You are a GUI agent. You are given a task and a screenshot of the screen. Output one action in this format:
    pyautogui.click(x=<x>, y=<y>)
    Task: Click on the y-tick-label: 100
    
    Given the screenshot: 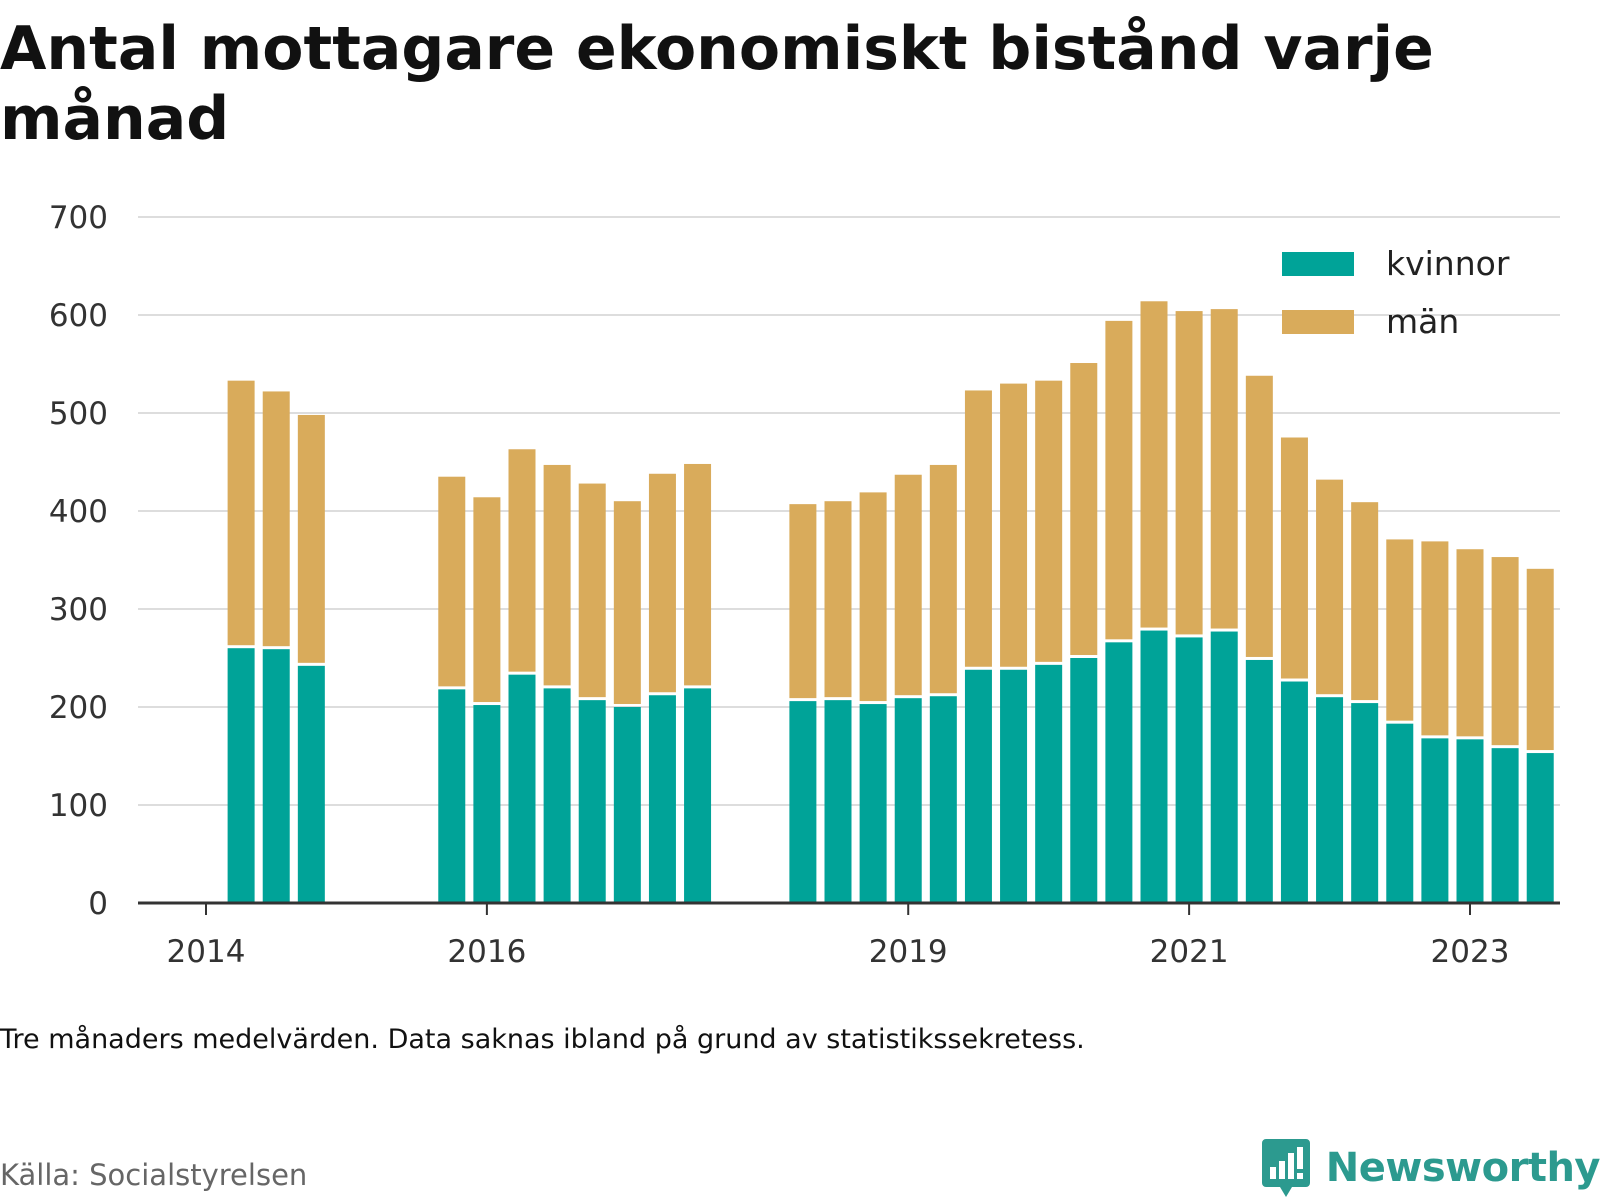 What is the action you would take?
    pyautogui.click(x=78, y=806)
    